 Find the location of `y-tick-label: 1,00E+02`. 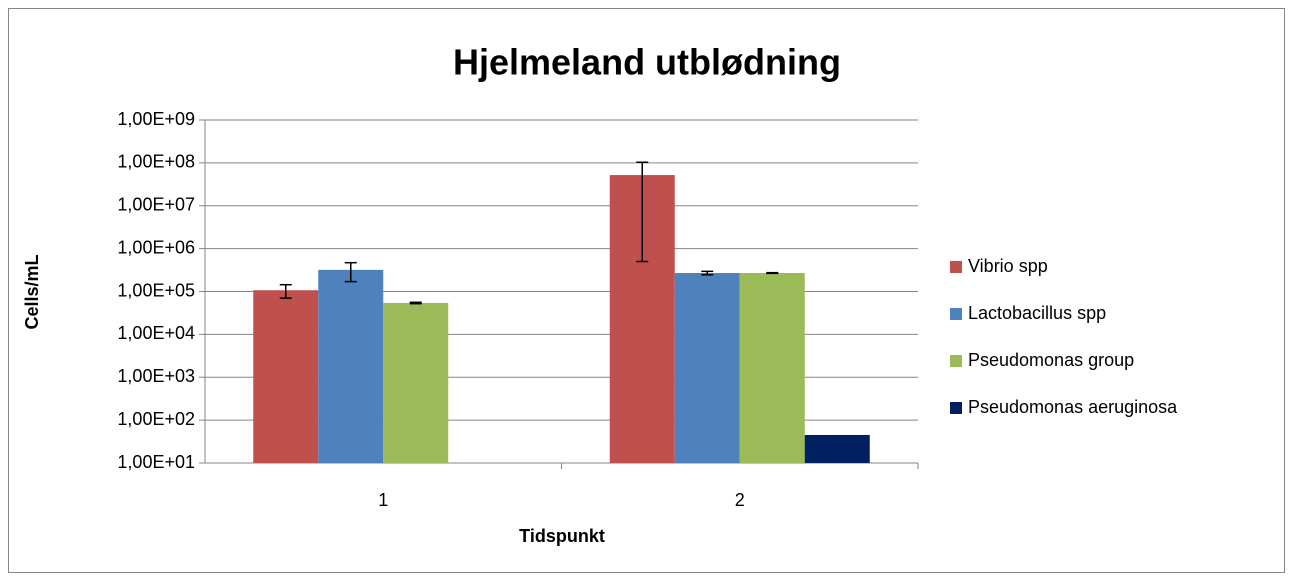

y-tick-label: 1,00E+02 is located at coordinates (156, 419).